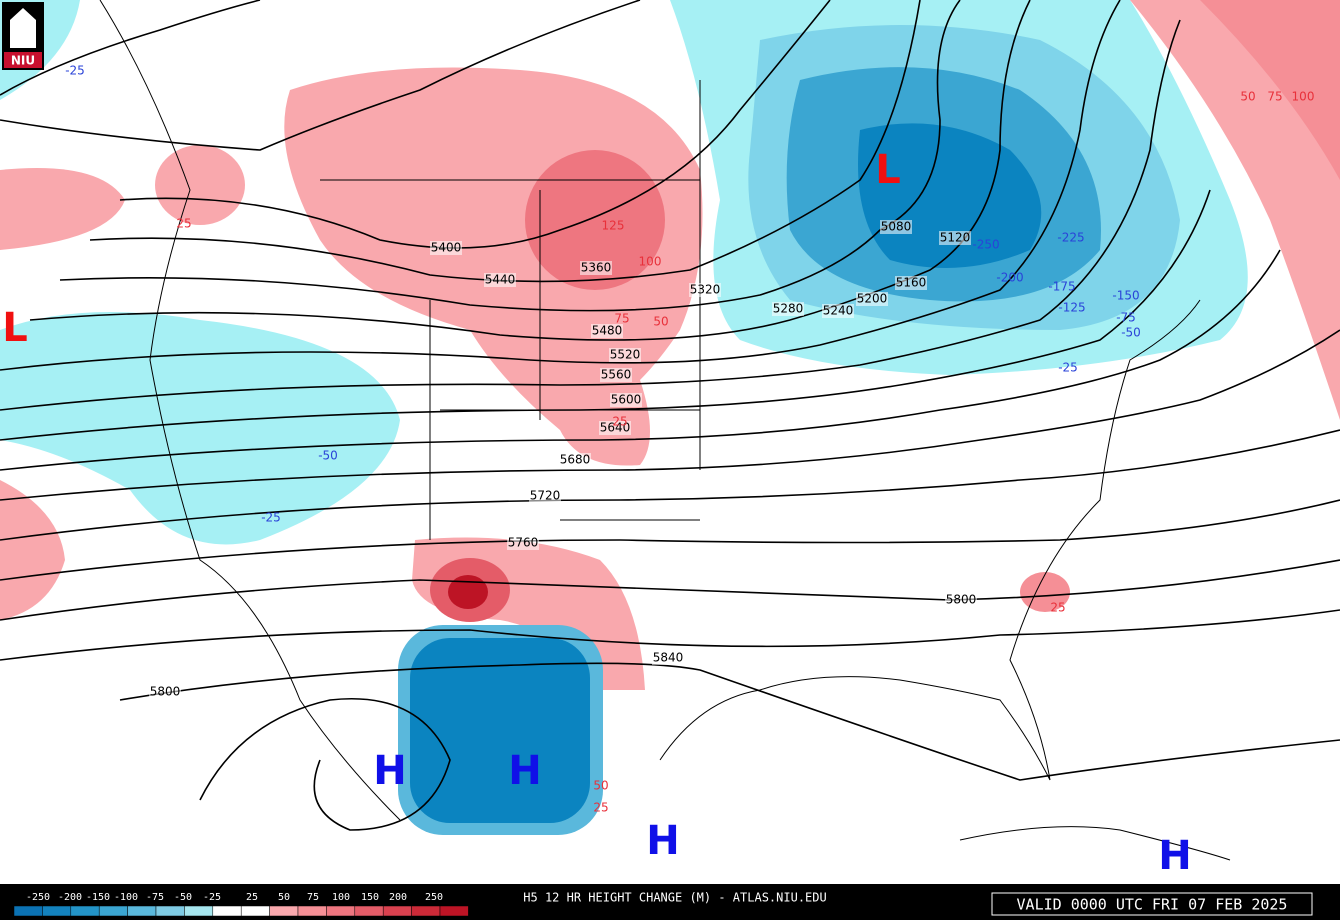  What do you see at coordinates (15, 328) in the screenshot?
I see `pressure-center: L` at bounding box center [15, 328].